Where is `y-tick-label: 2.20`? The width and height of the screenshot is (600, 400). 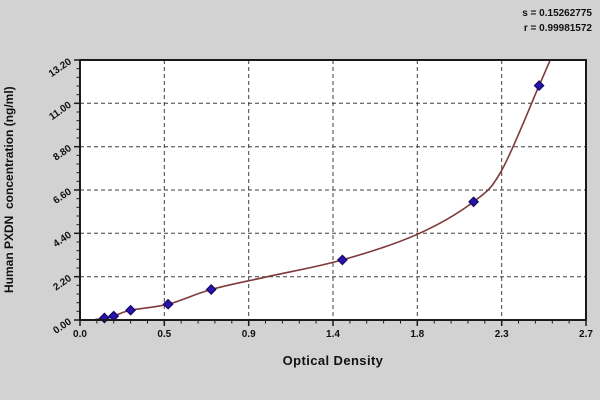 y-tick-label: 2.20 is located at coordinates (62, 283).